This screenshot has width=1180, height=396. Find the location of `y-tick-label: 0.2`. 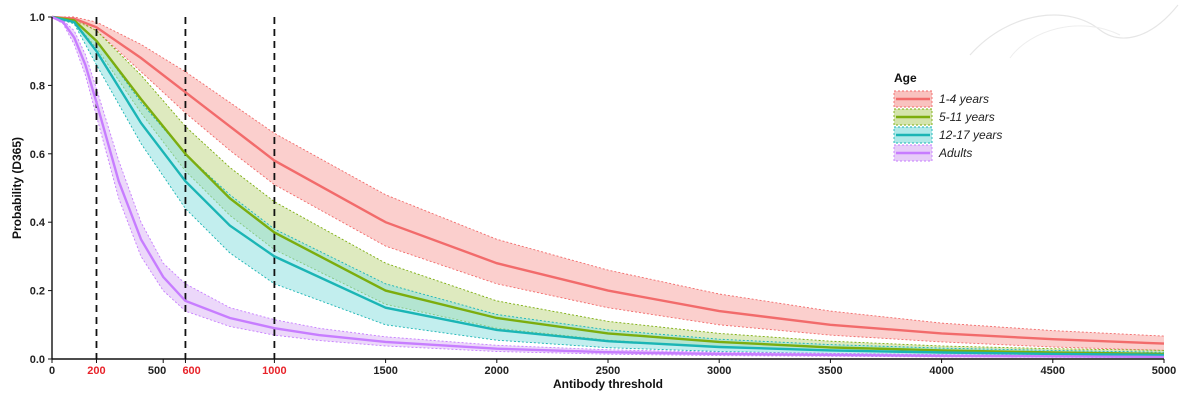

y-tick-label: 0.2 is located at coordinates (37, 292).